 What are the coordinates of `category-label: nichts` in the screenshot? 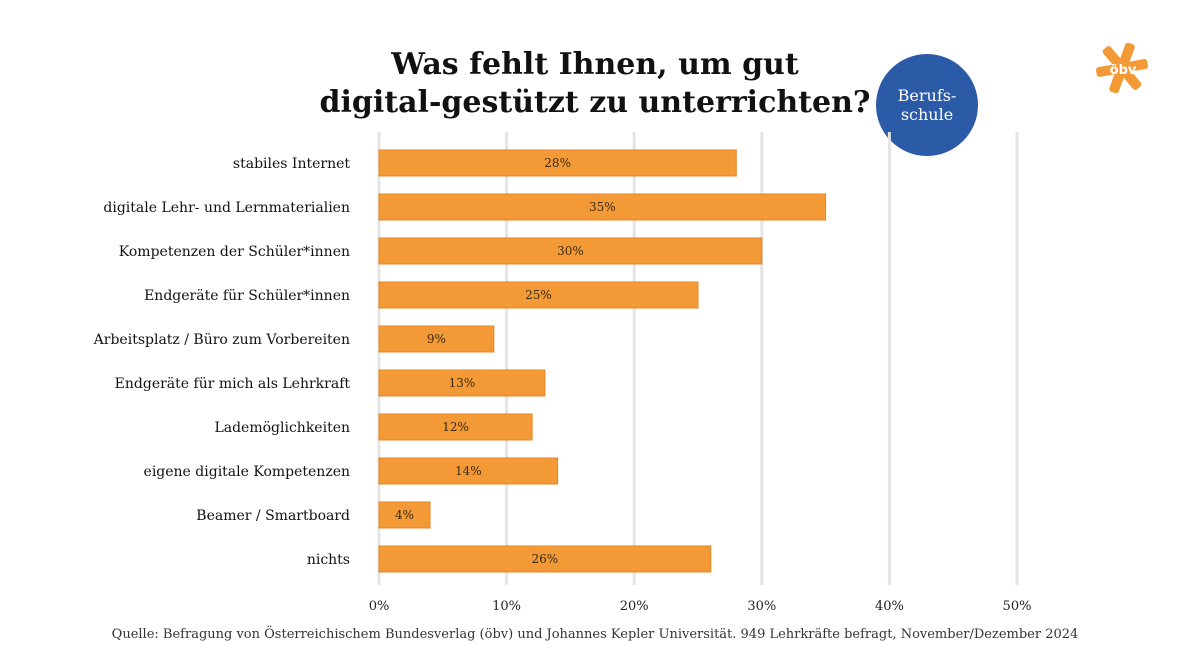 It's located at (328, 560).